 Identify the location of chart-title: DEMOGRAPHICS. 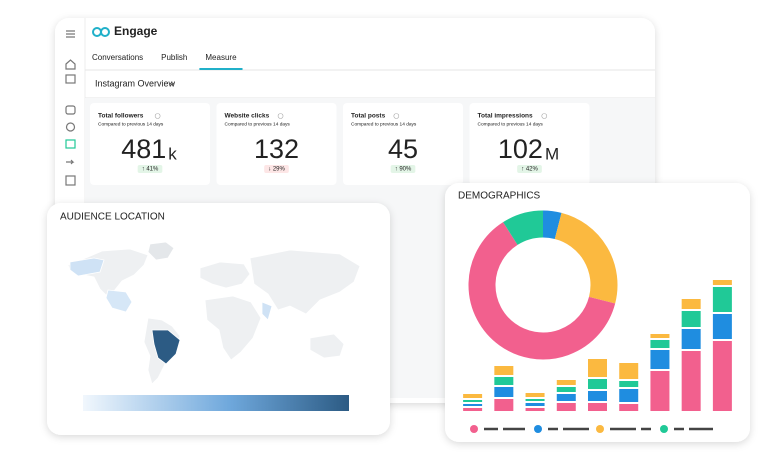
(499, 196).